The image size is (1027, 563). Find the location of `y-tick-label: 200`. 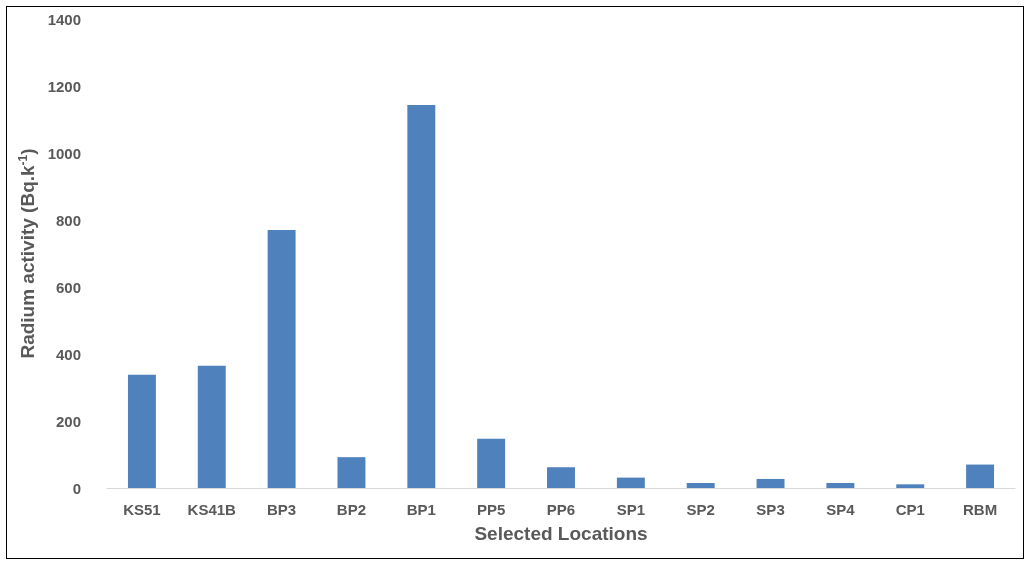

y-tick-label: 200 is located at coordinates (68, 421).